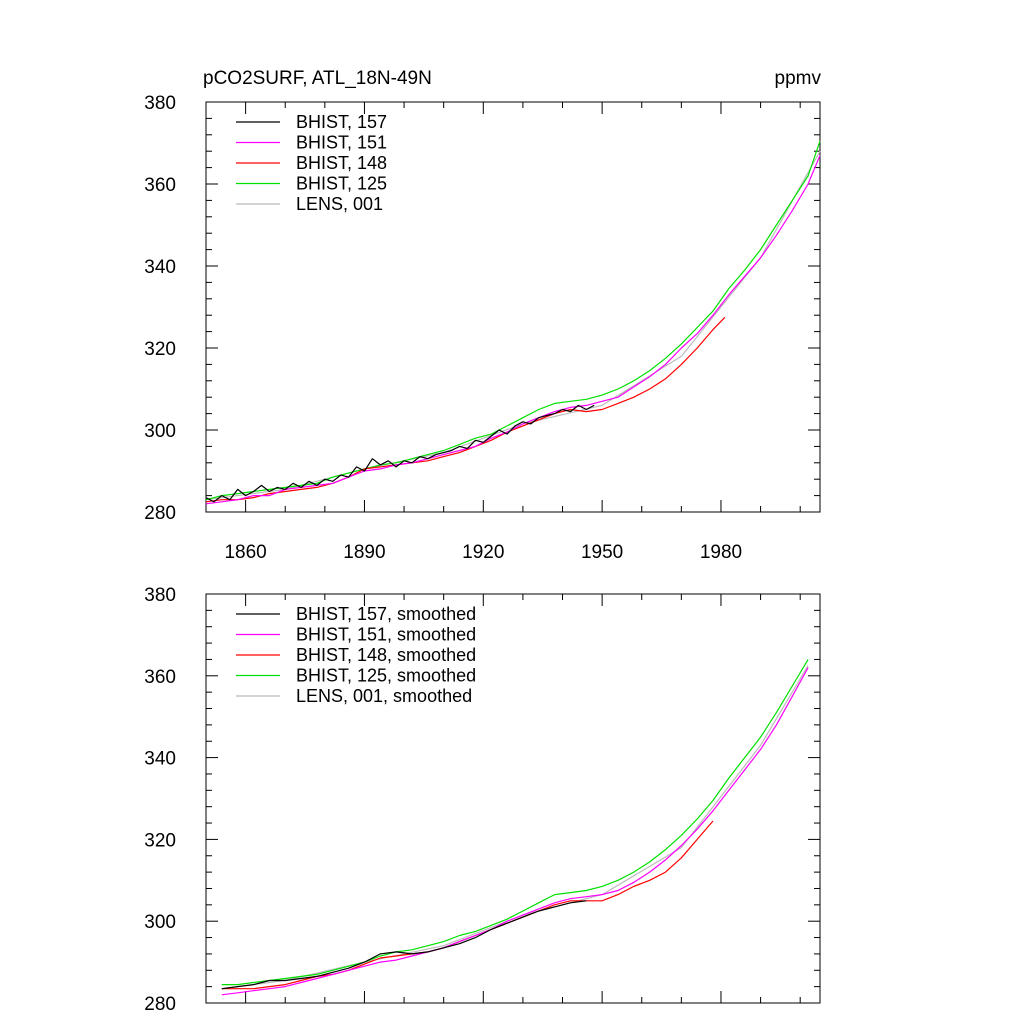 This screenshot has width=1024, height=1029. Describe the element at coordinates (721, 552) in the screenshot. I see `x-tick-label: 1980` at that location.